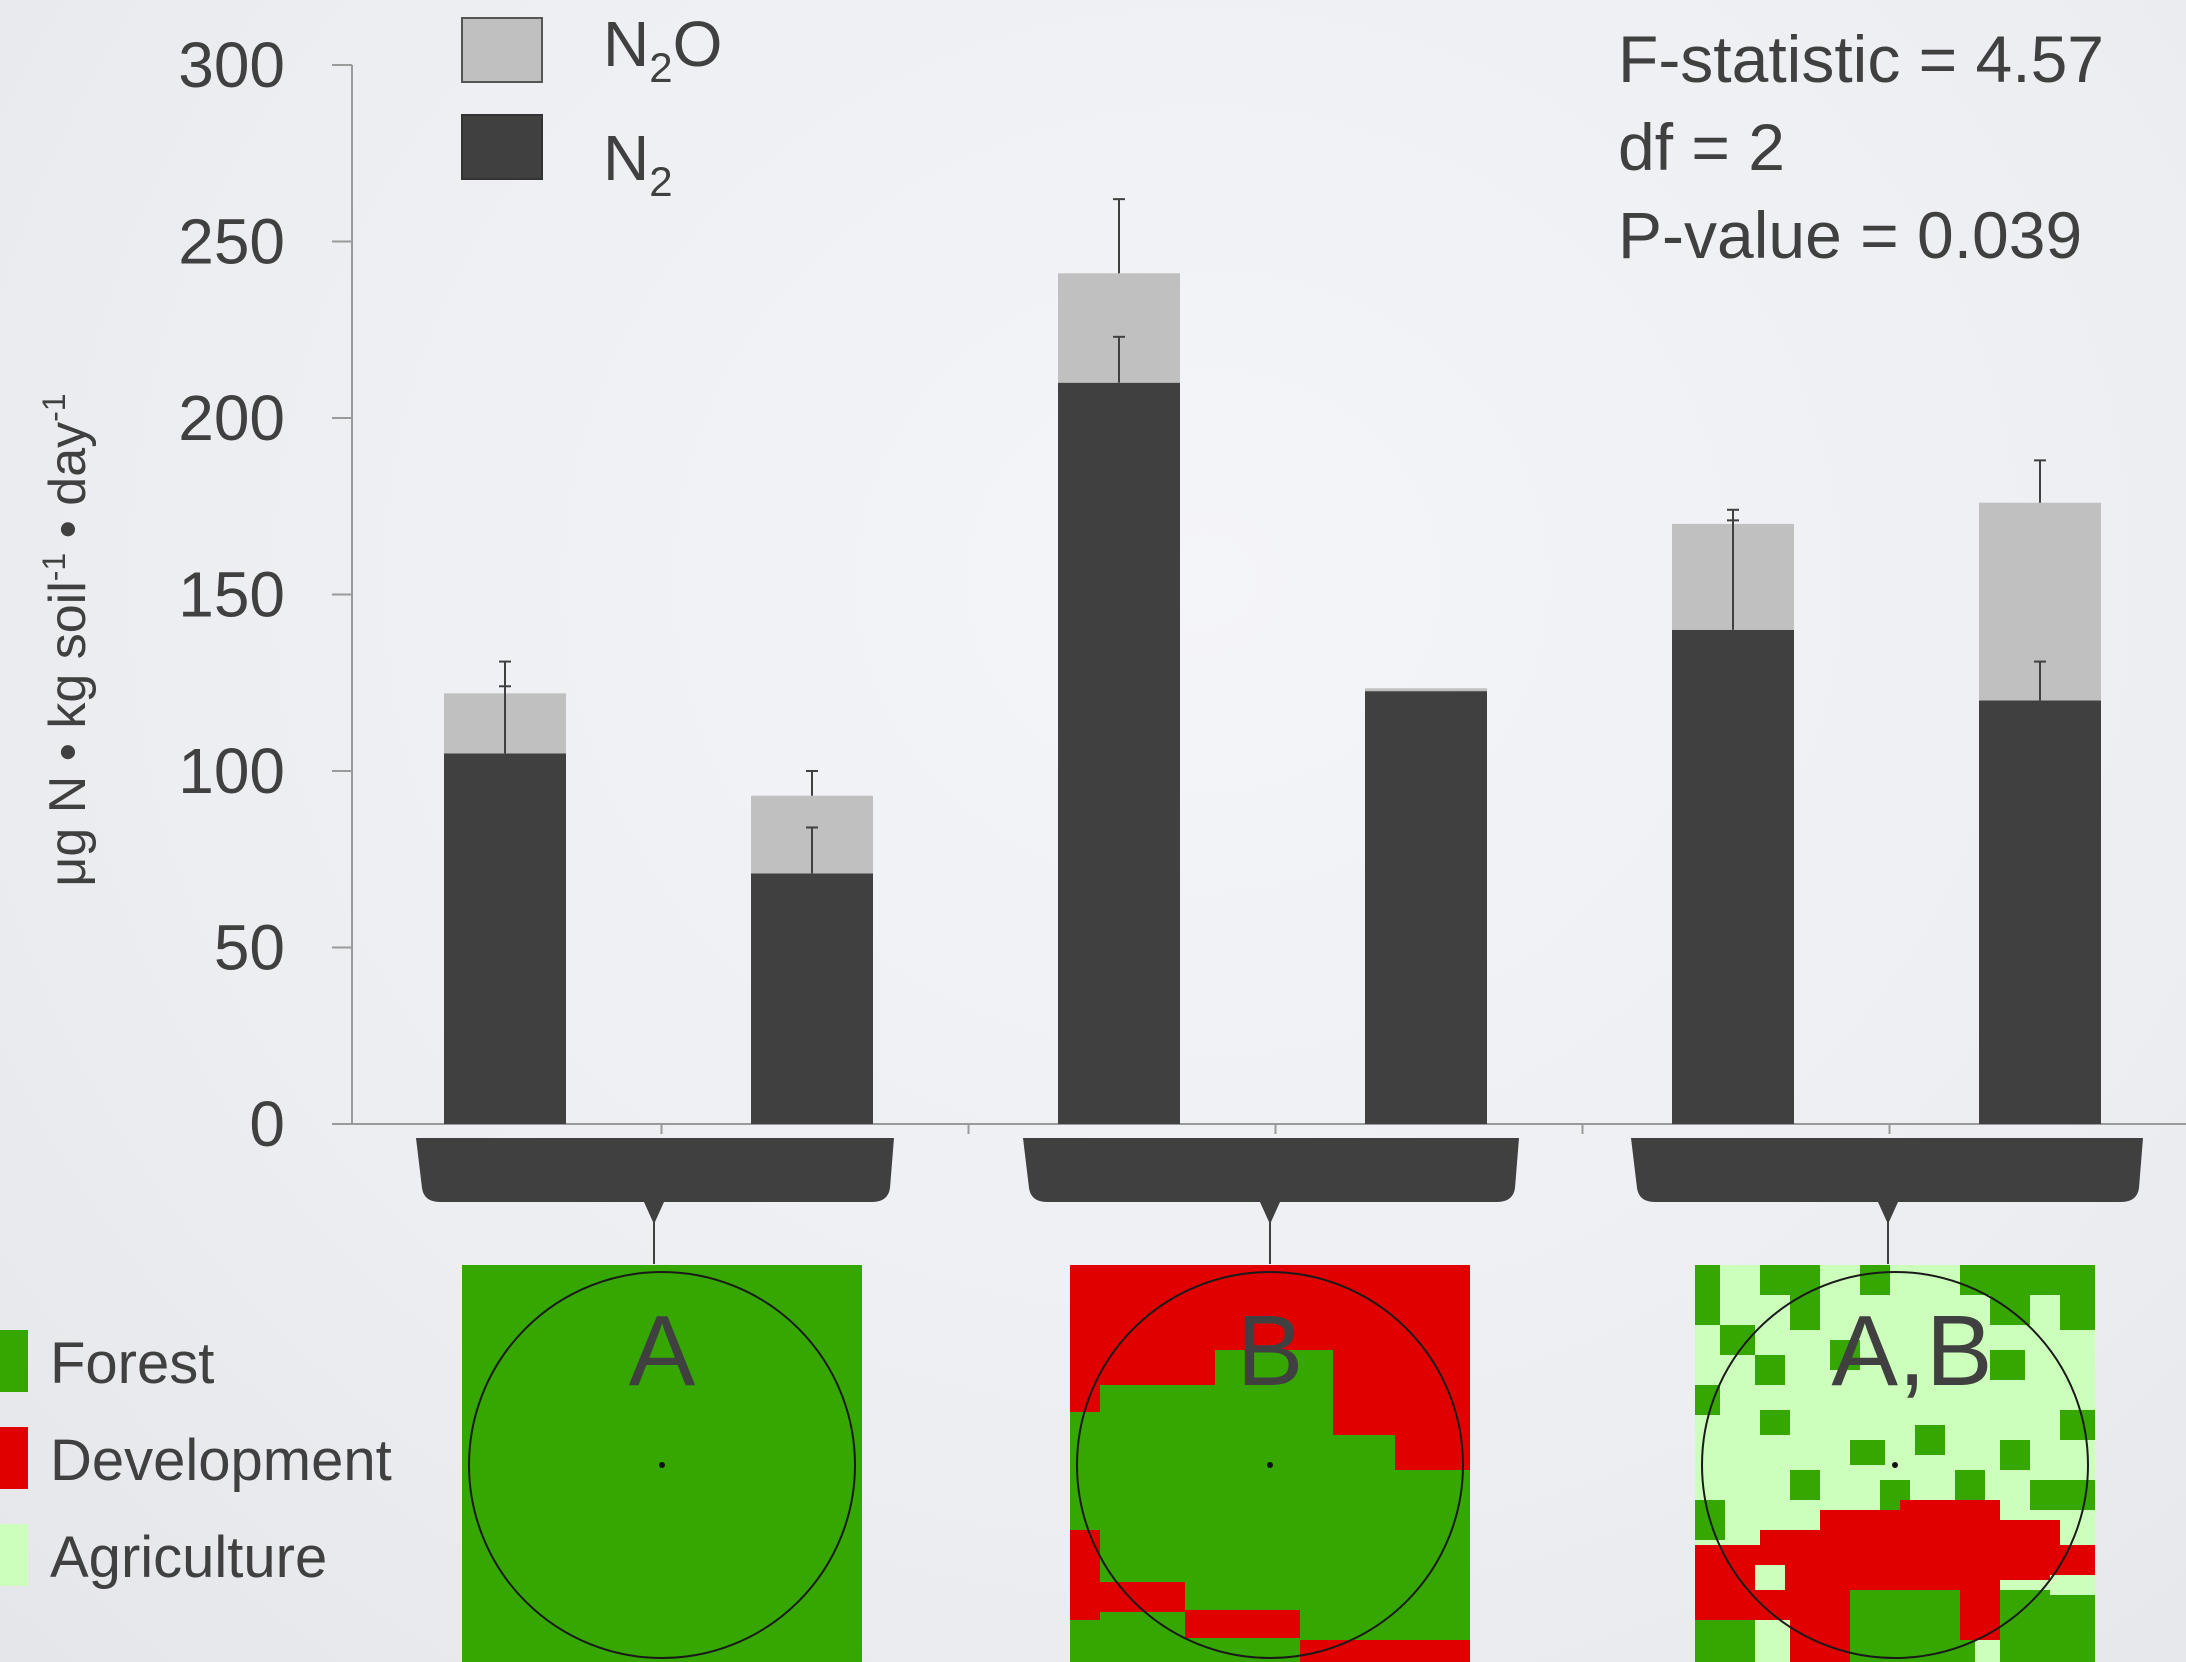 This screenshot has width=2186, height=1662. Describe the element at coordinates (1270, 1351) in the screenshot. I see `group-label-b: B` at that location.